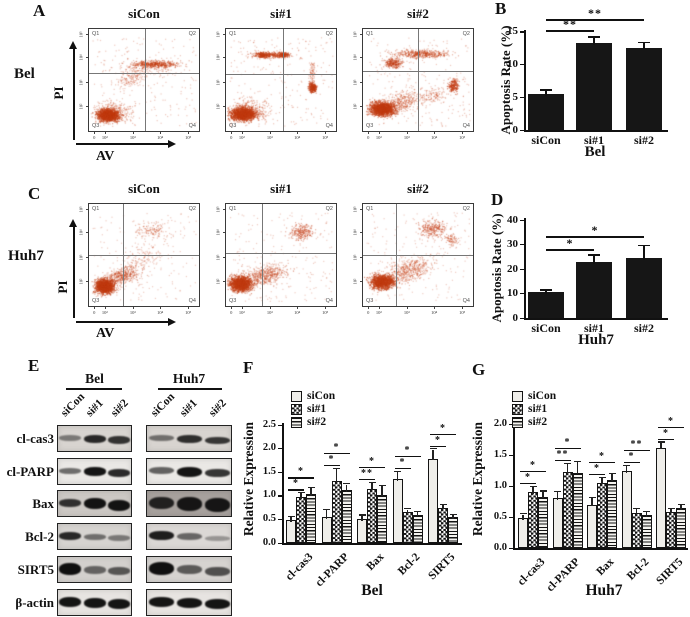 Image resolution: width=690 pixels, height=617 pixels. I want to click on y-tick-label: 10, so click(512, 293).